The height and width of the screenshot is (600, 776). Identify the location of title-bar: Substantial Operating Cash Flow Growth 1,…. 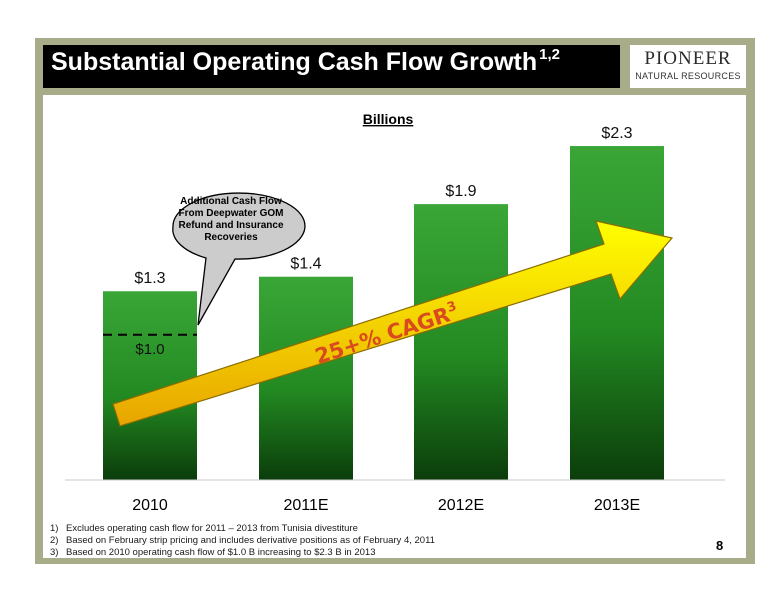
(331, 66).